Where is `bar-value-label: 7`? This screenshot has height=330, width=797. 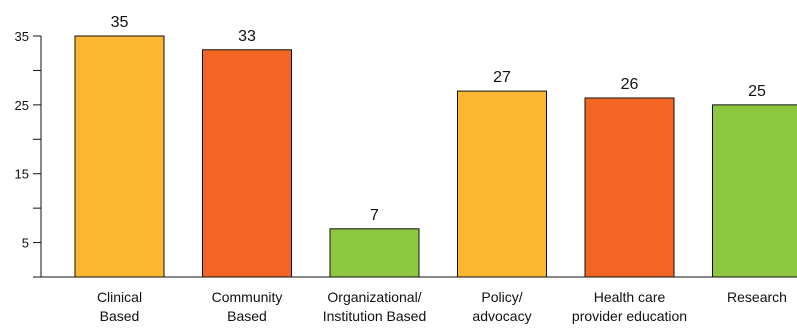
bar-value-label: 7 is located at coordinates (374, 215).